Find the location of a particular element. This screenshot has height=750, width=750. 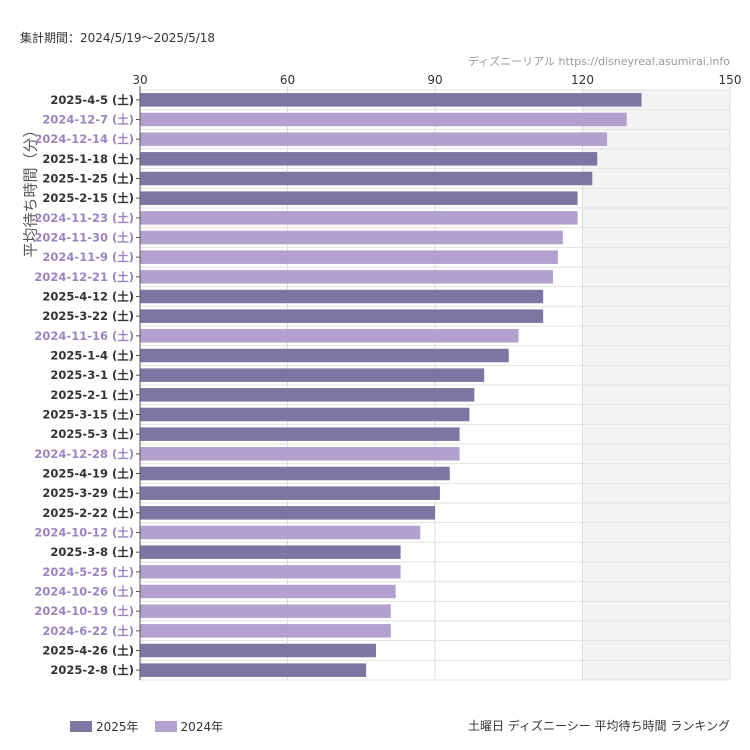

category-label: 2025-1-18 (土) is located at coordinates (88, 159).